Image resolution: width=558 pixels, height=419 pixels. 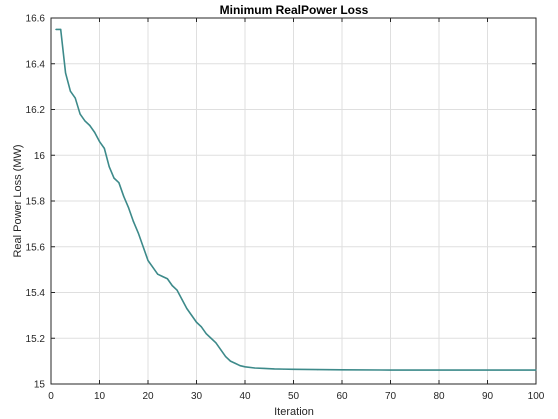 I want to click on x-axis-label: Iteration, so click(x=294, y=412).